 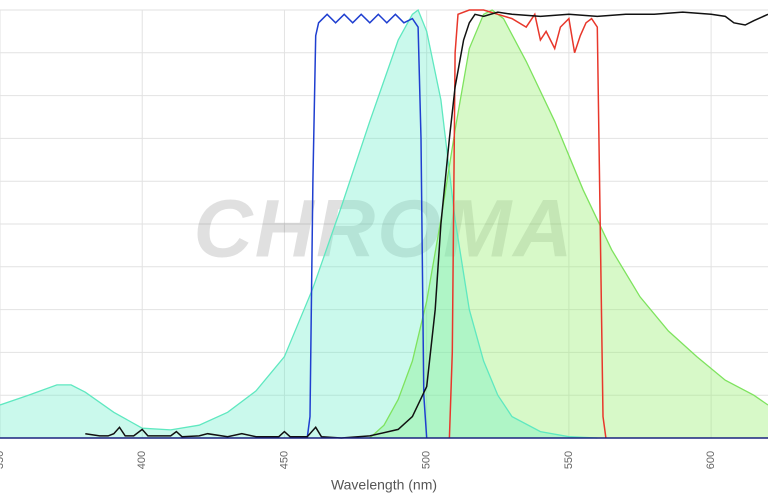 What do you see at coordinates (142, 460) in the screenshot?
I see `x-tick-label: 400` at bounding box center [142, 460].